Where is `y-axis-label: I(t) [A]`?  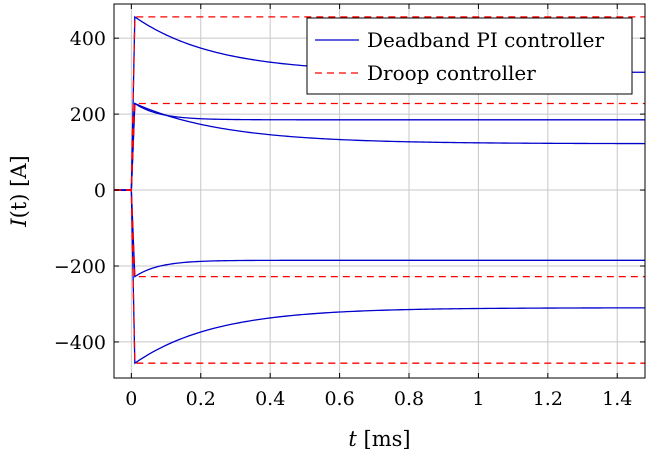
y-axis-label: I(t) [A] is located at coordinates (19, 191).